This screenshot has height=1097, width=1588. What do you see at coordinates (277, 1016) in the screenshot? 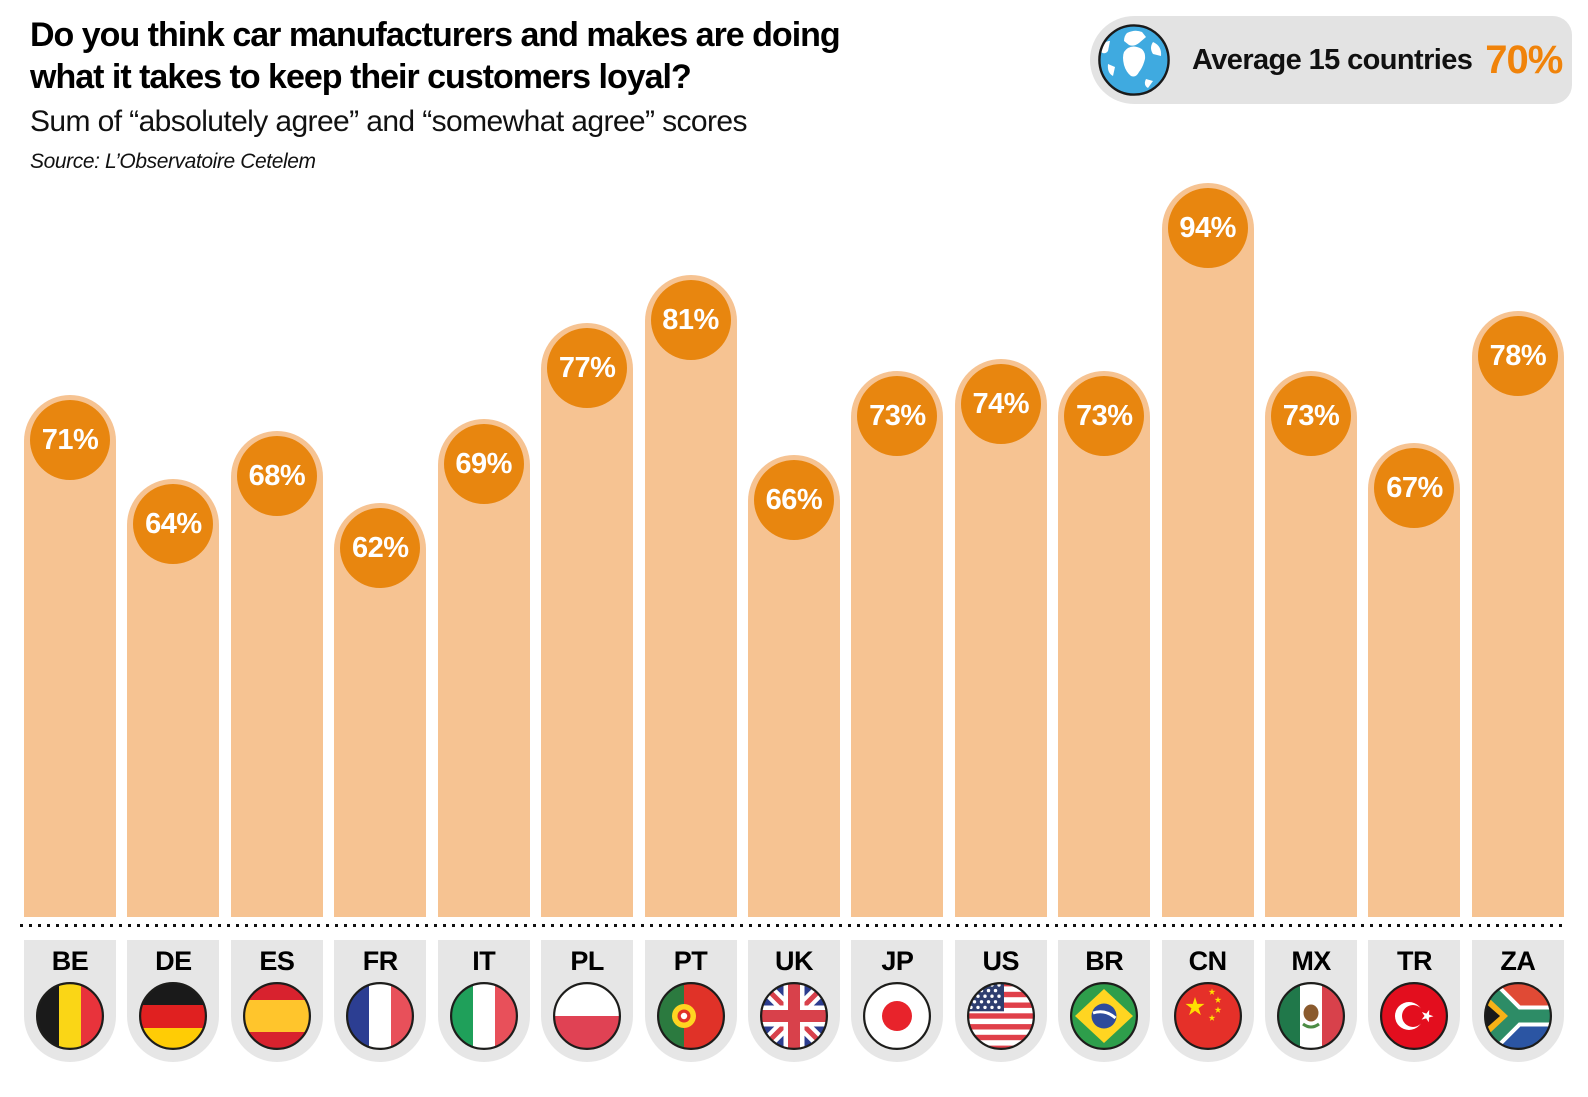
I see `spain-flag-icon` at bounding box center [277, 1016].